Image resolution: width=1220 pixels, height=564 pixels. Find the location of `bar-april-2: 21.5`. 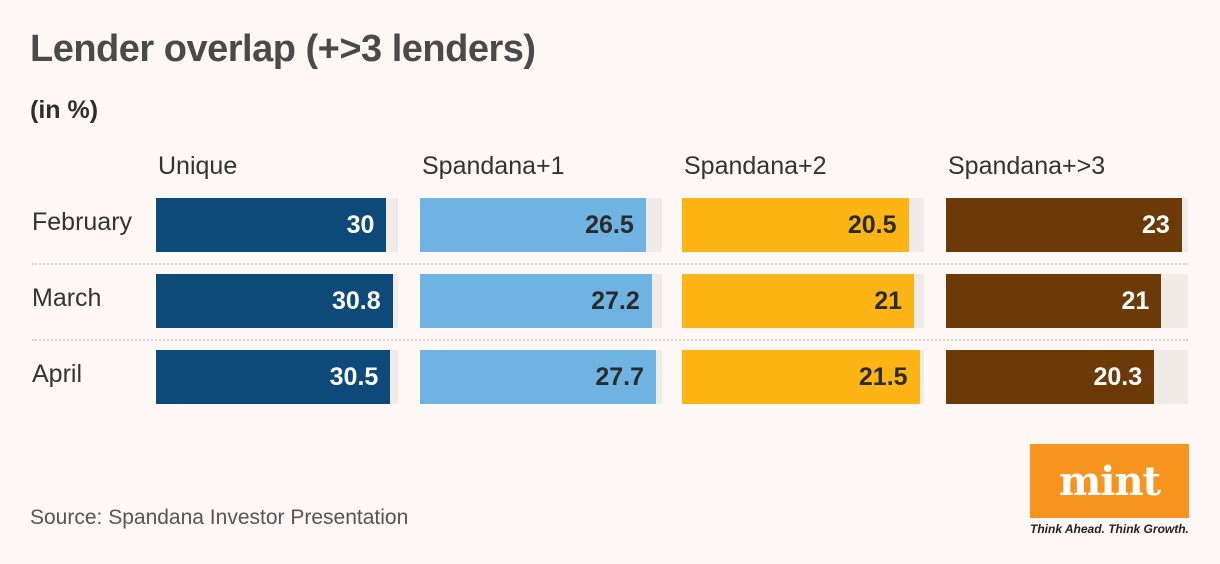

bar-april-2: 21.5 is located at coordinates (801, 377).